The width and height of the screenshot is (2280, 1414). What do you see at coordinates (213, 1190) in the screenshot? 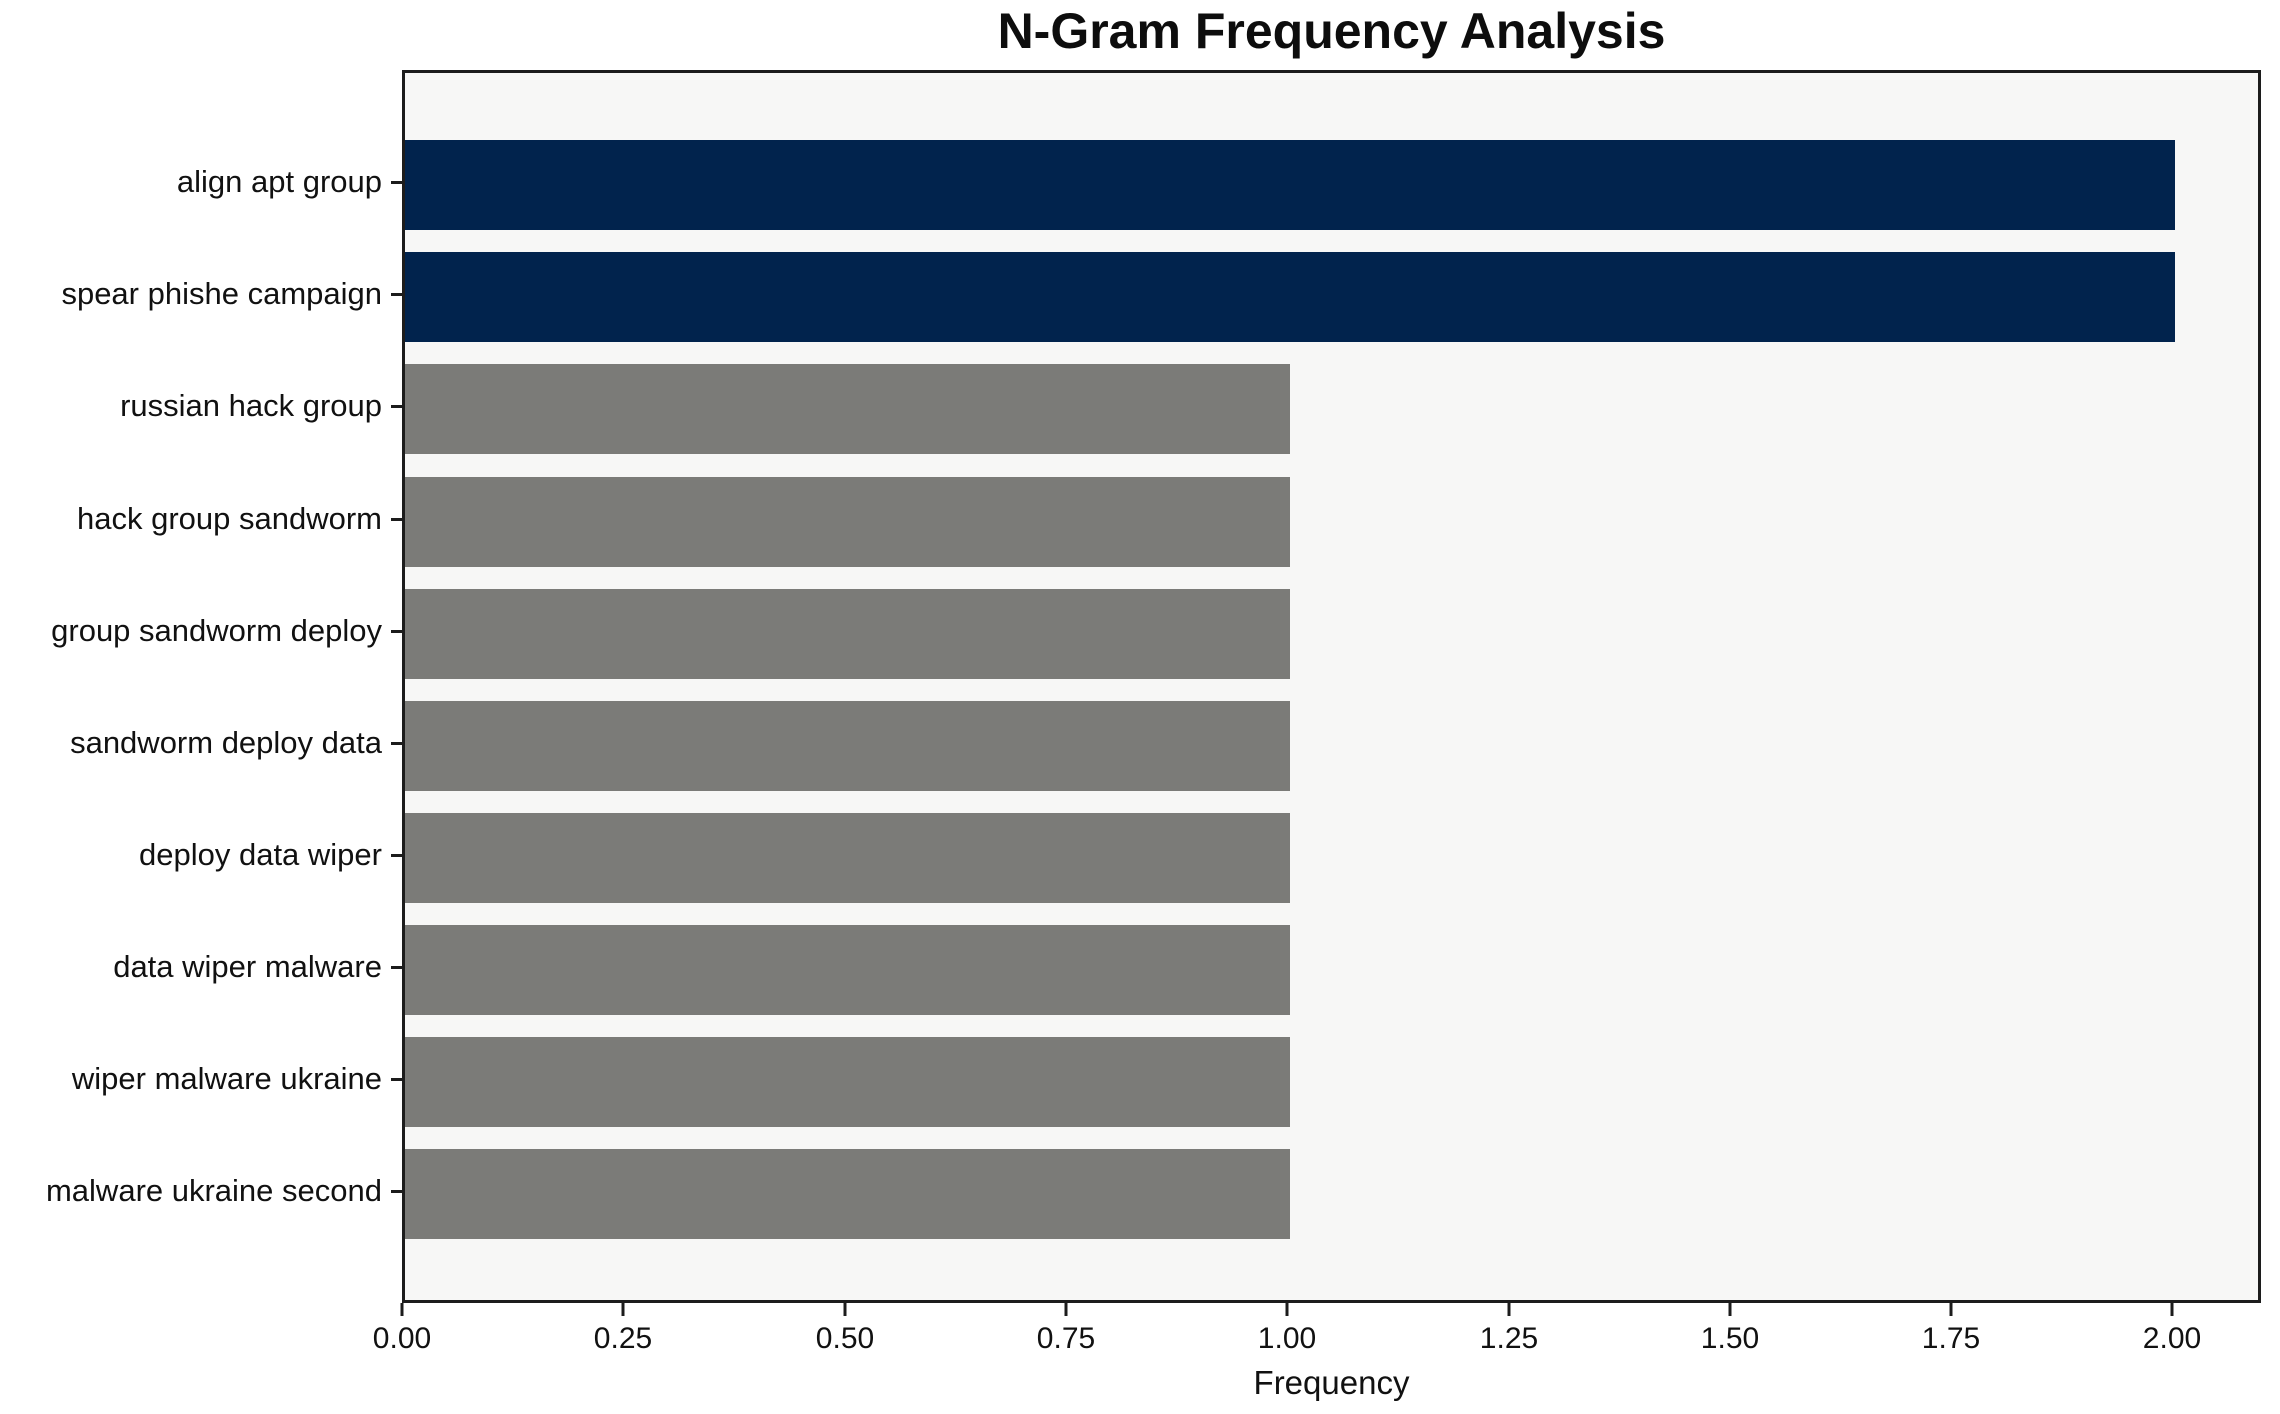
I see `y-tick-label: malware ukraine second` at bounding box center [213, 1190].